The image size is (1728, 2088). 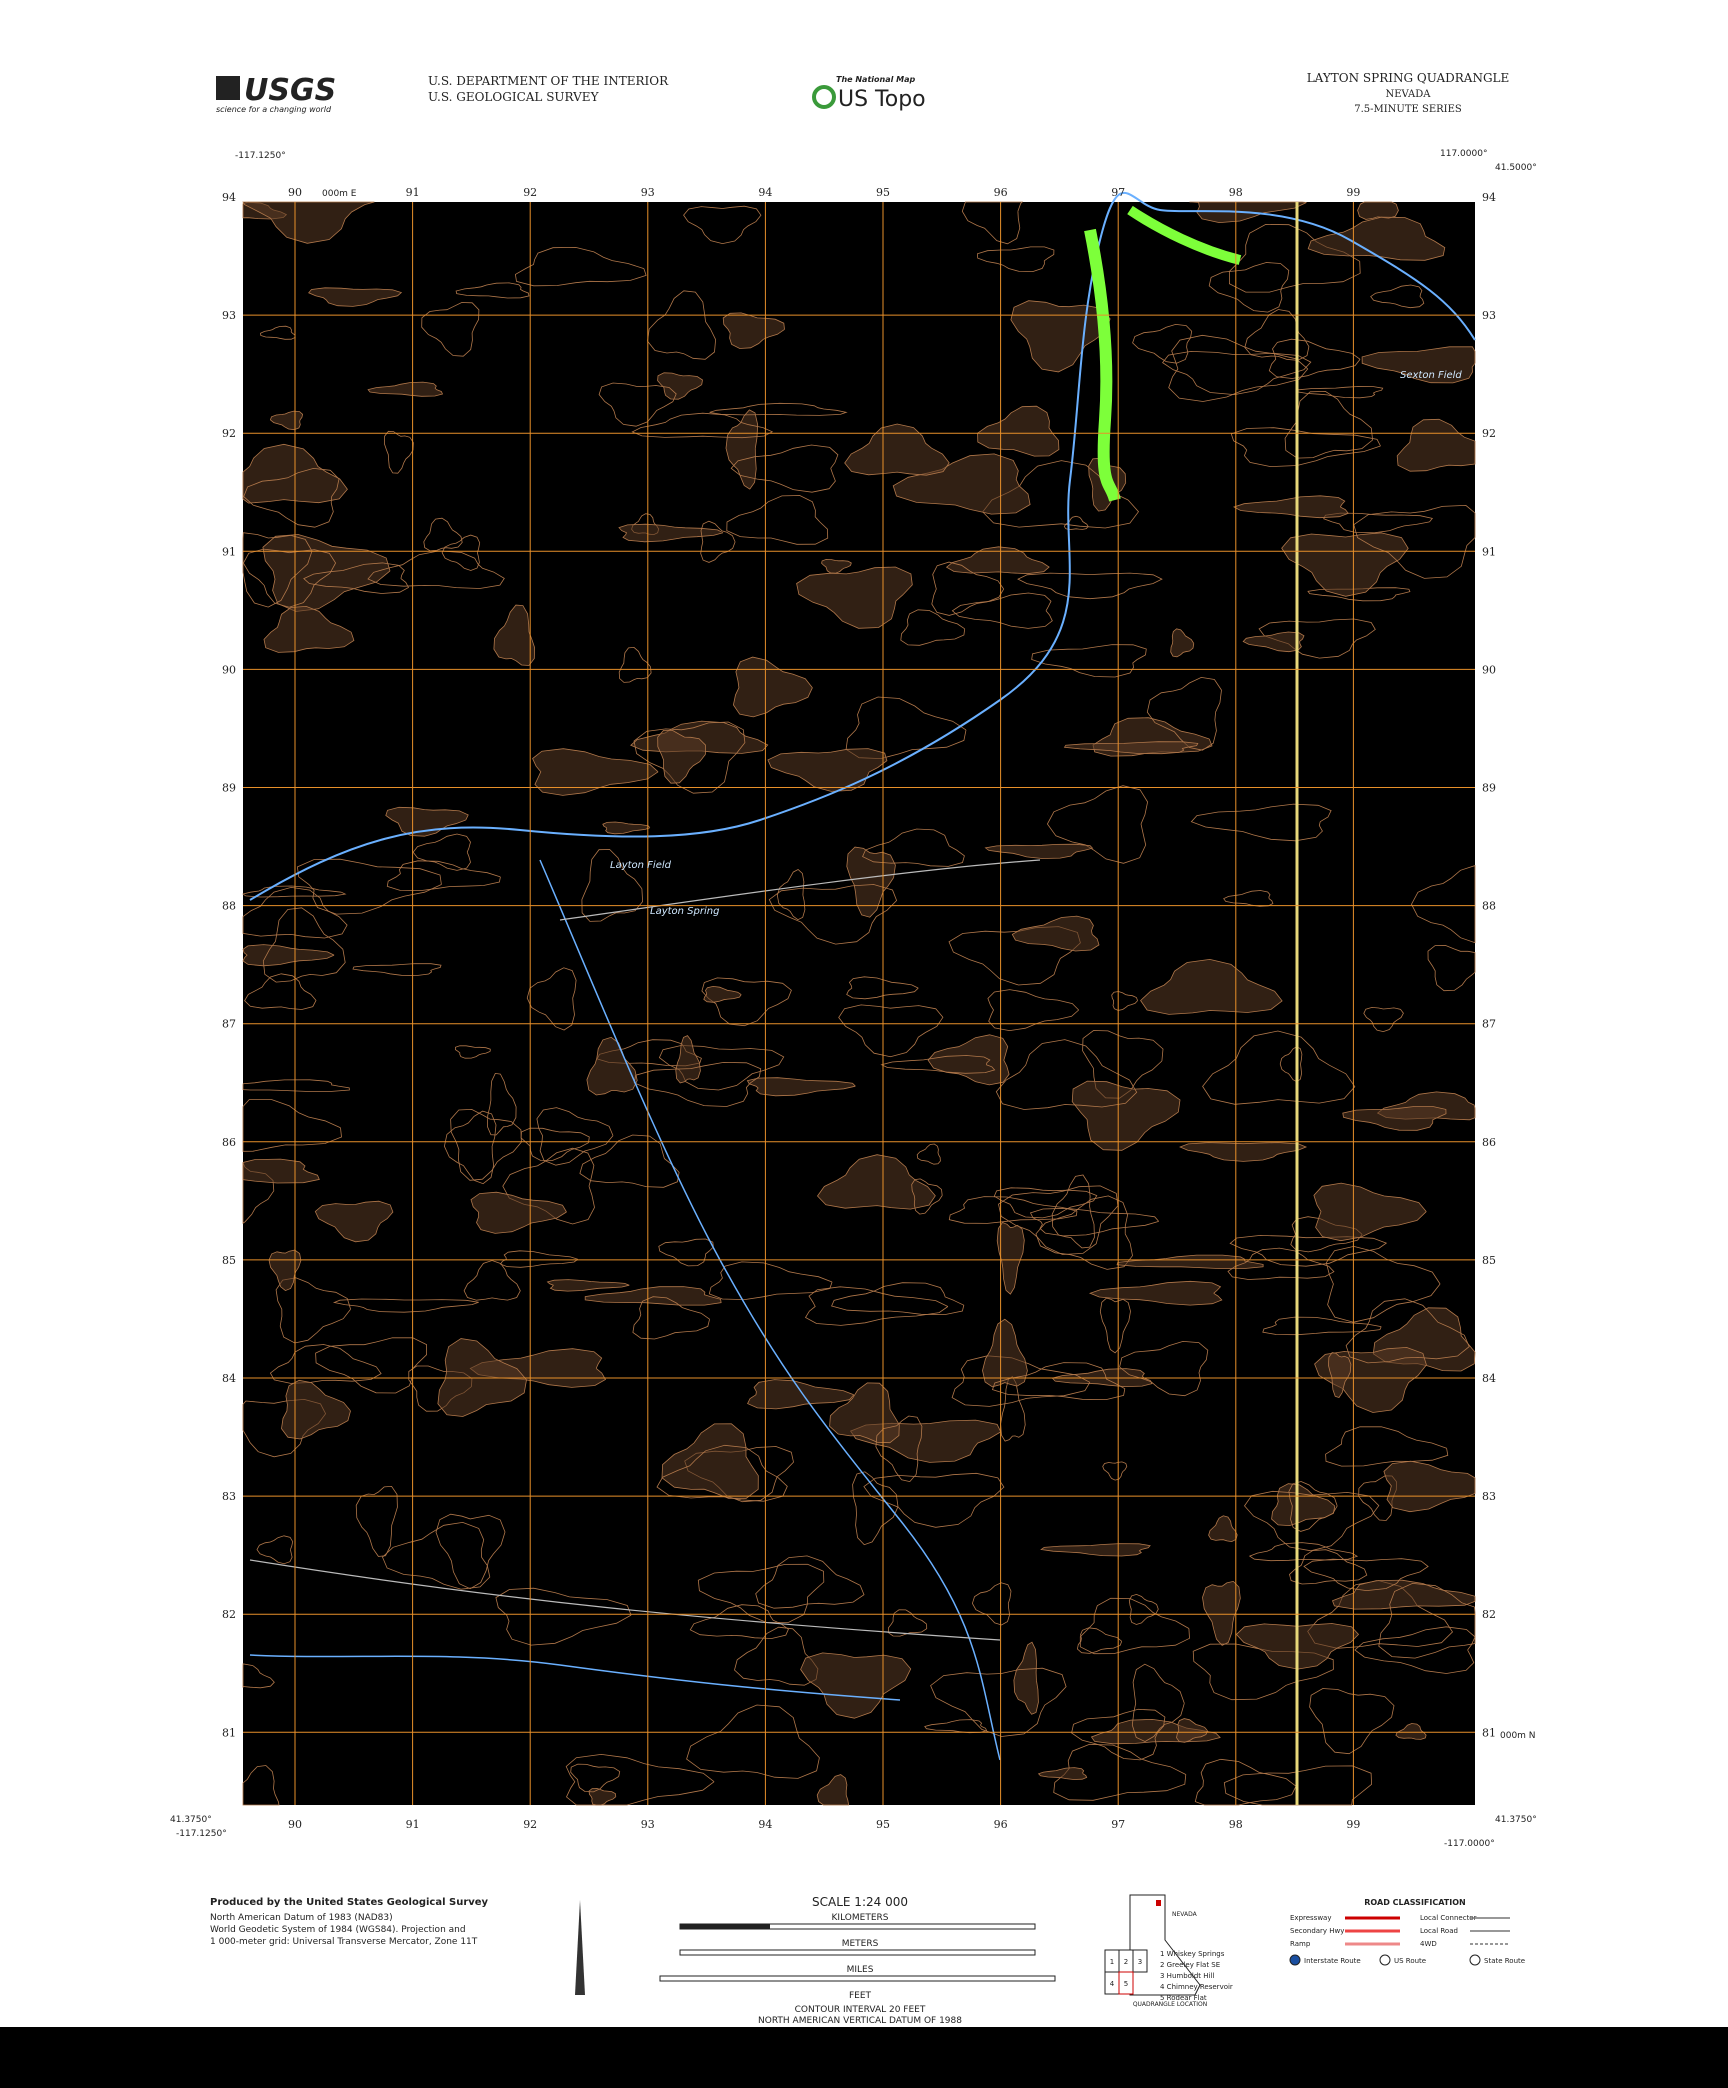 I want to click on northing-label: 86, so click(x=229, y=1142).